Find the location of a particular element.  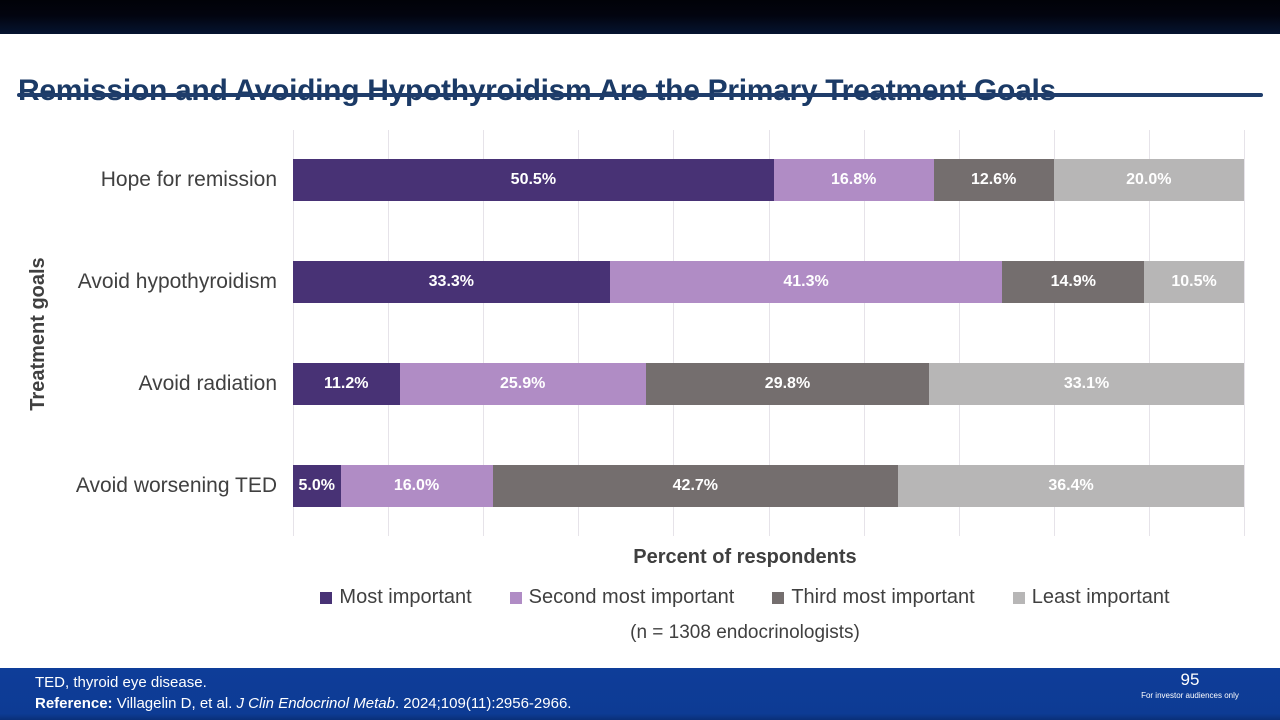

bar-segment: 33.1% is located at coordinates (1086, 384).